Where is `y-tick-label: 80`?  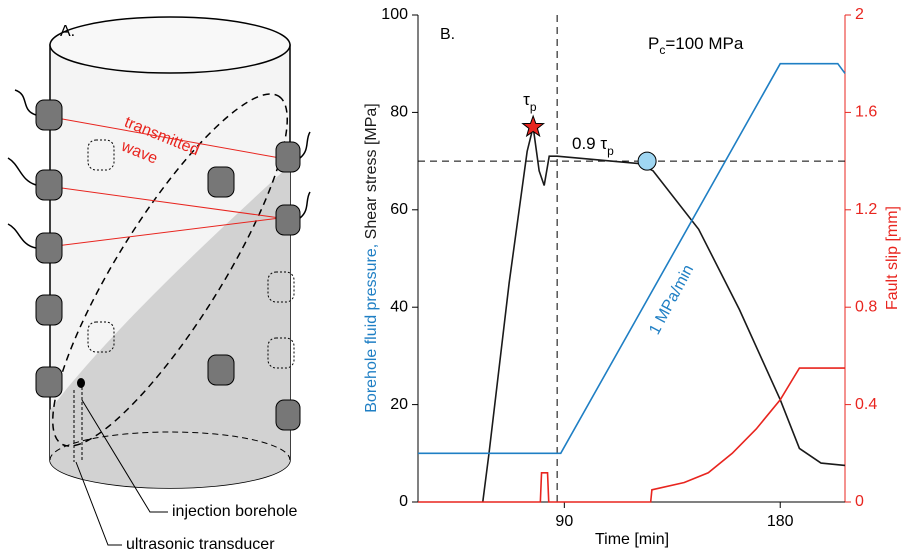
y-tick-label: 80 is located at coordinates (399, 112).